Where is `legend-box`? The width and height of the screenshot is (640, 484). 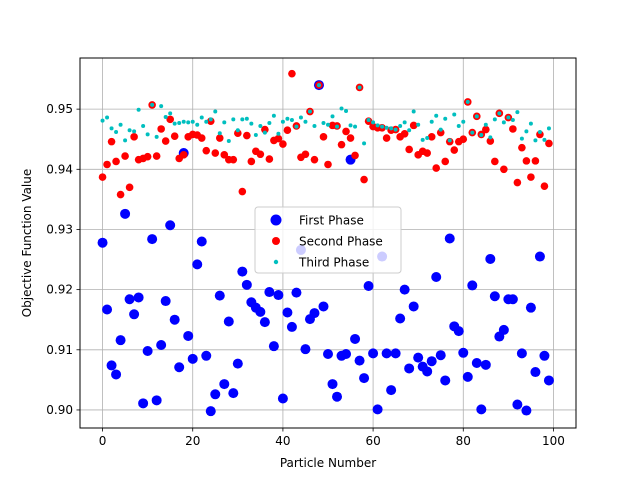
legend-box is located at coordinates (328, 240).